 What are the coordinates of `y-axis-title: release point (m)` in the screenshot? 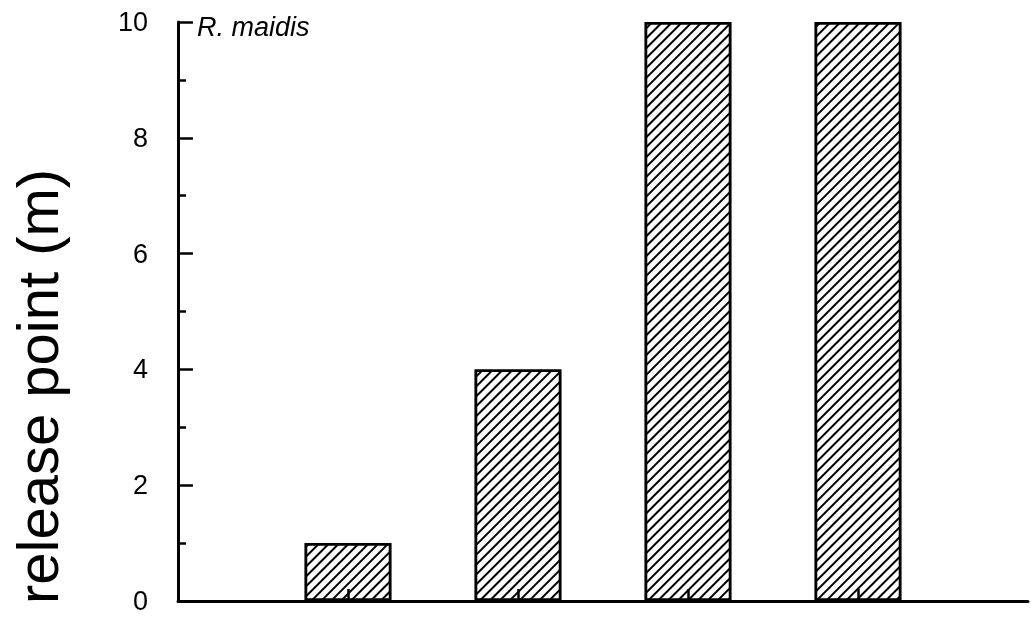 It's located at (37, 386).